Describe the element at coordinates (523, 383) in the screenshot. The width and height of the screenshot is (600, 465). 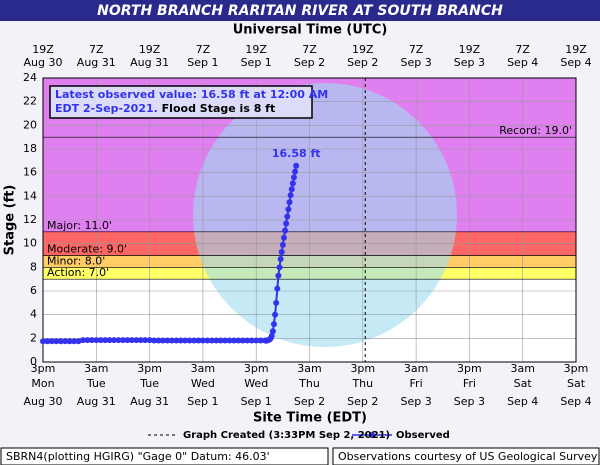
I see `x-tick-weekday: Sat` at that location.